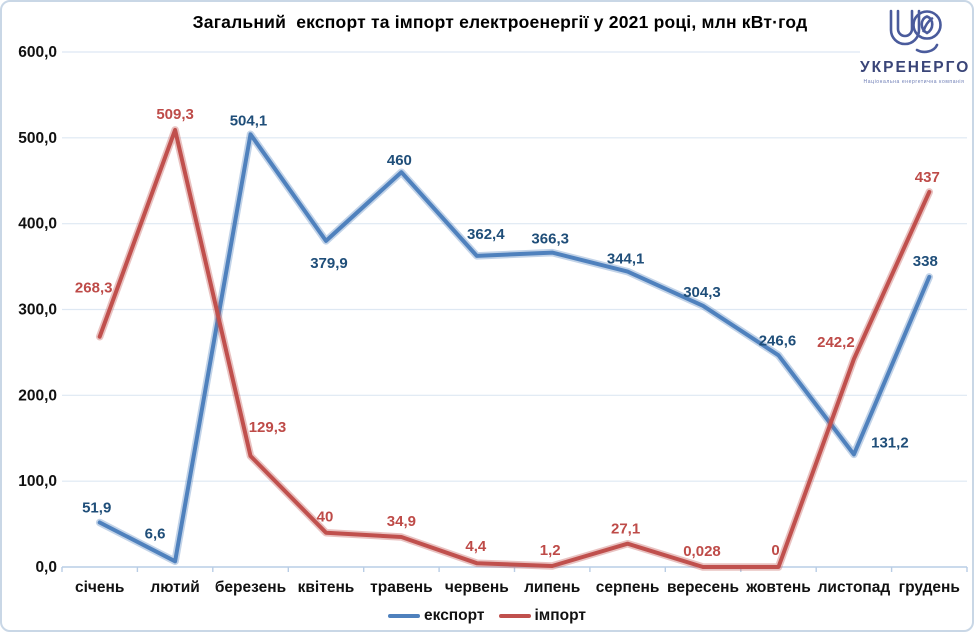 The width and height of the screenshot is (974, 632). What do you see at coordinates (550, 239) in the screenshot?
I see `data-label: 366,3` at bounding box center [550, 239].